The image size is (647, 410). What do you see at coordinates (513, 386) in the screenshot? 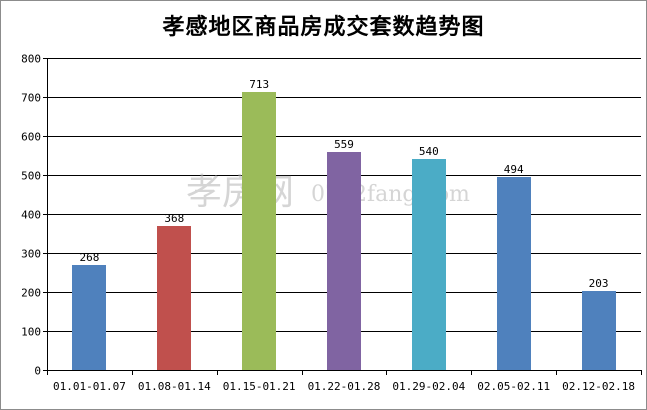
I see `x-tick-label: 02.05-02.11` at bounding box center [513, 386].